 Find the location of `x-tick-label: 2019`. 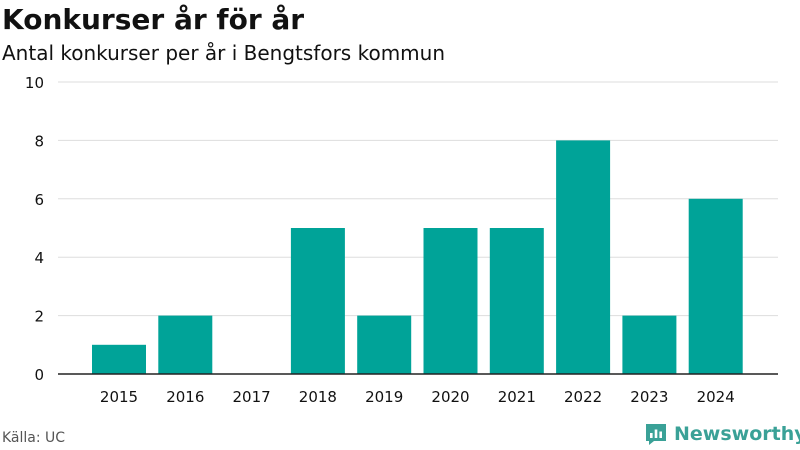

x-tick-label: 2019 is located at coordinates (384, 397).